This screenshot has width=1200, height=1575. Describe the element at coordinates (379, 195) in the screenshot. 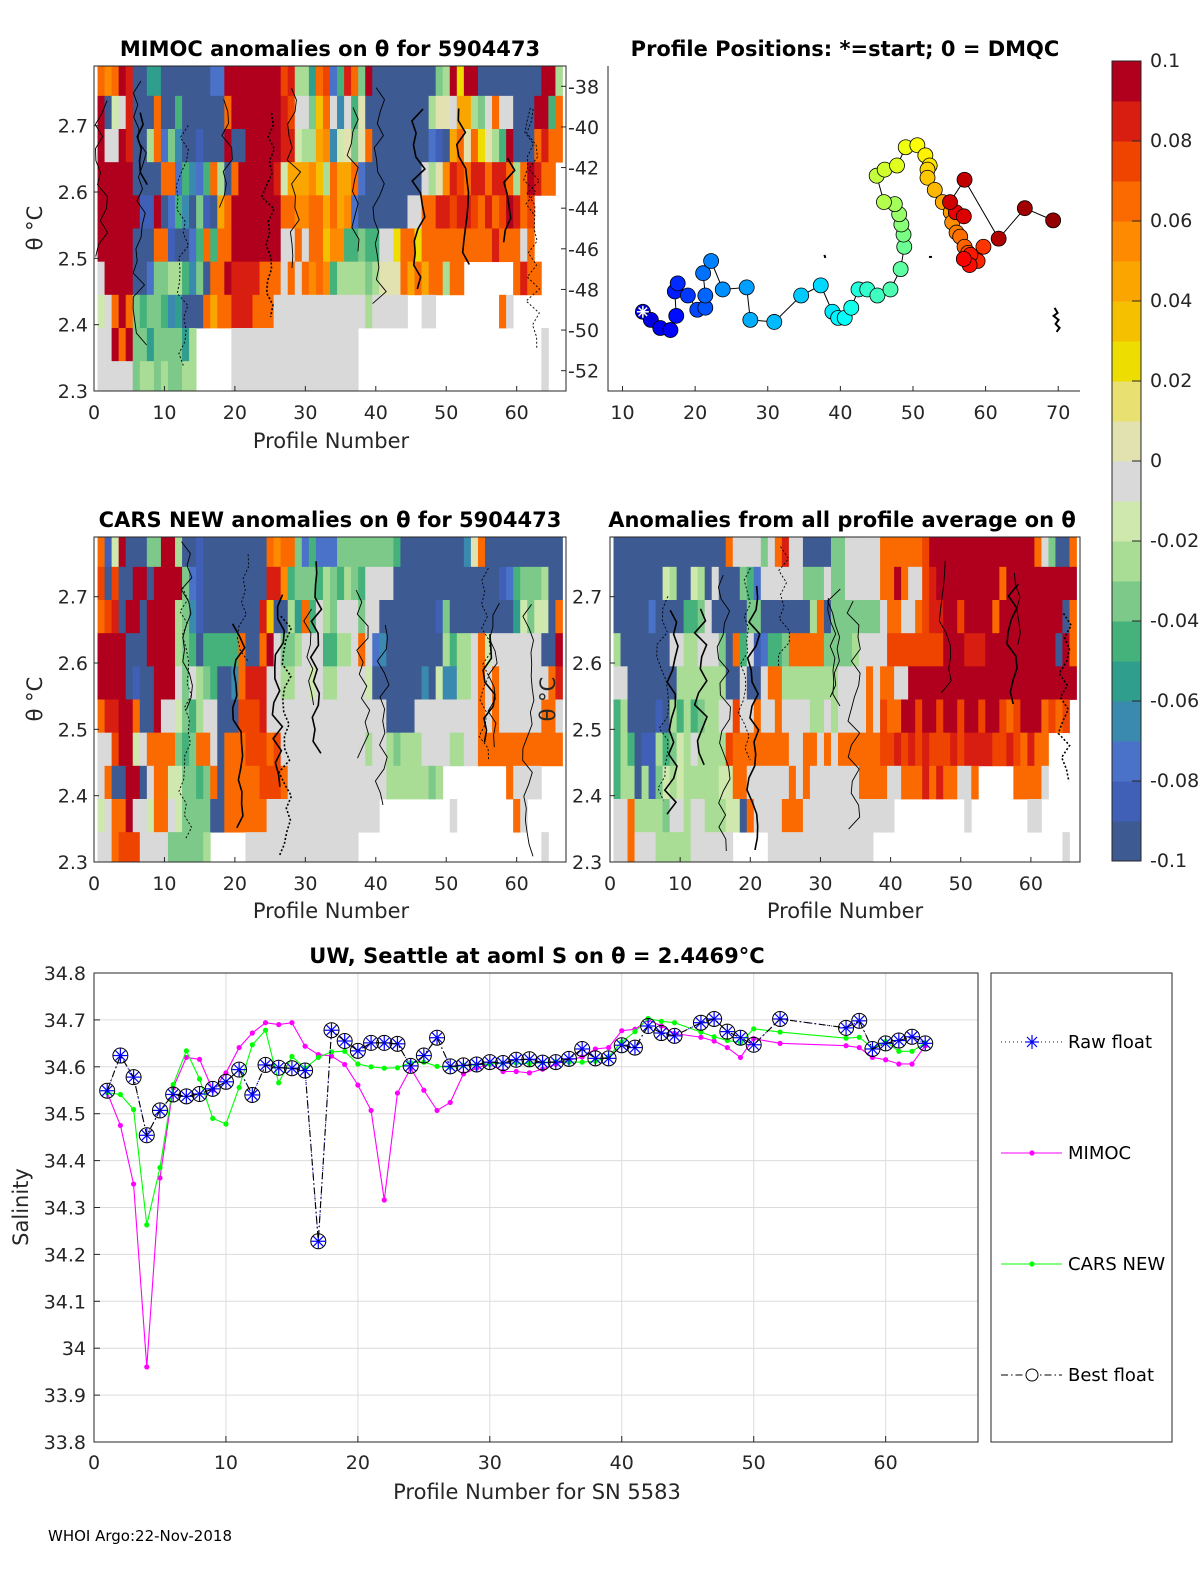

I see `contour-line` at that location.